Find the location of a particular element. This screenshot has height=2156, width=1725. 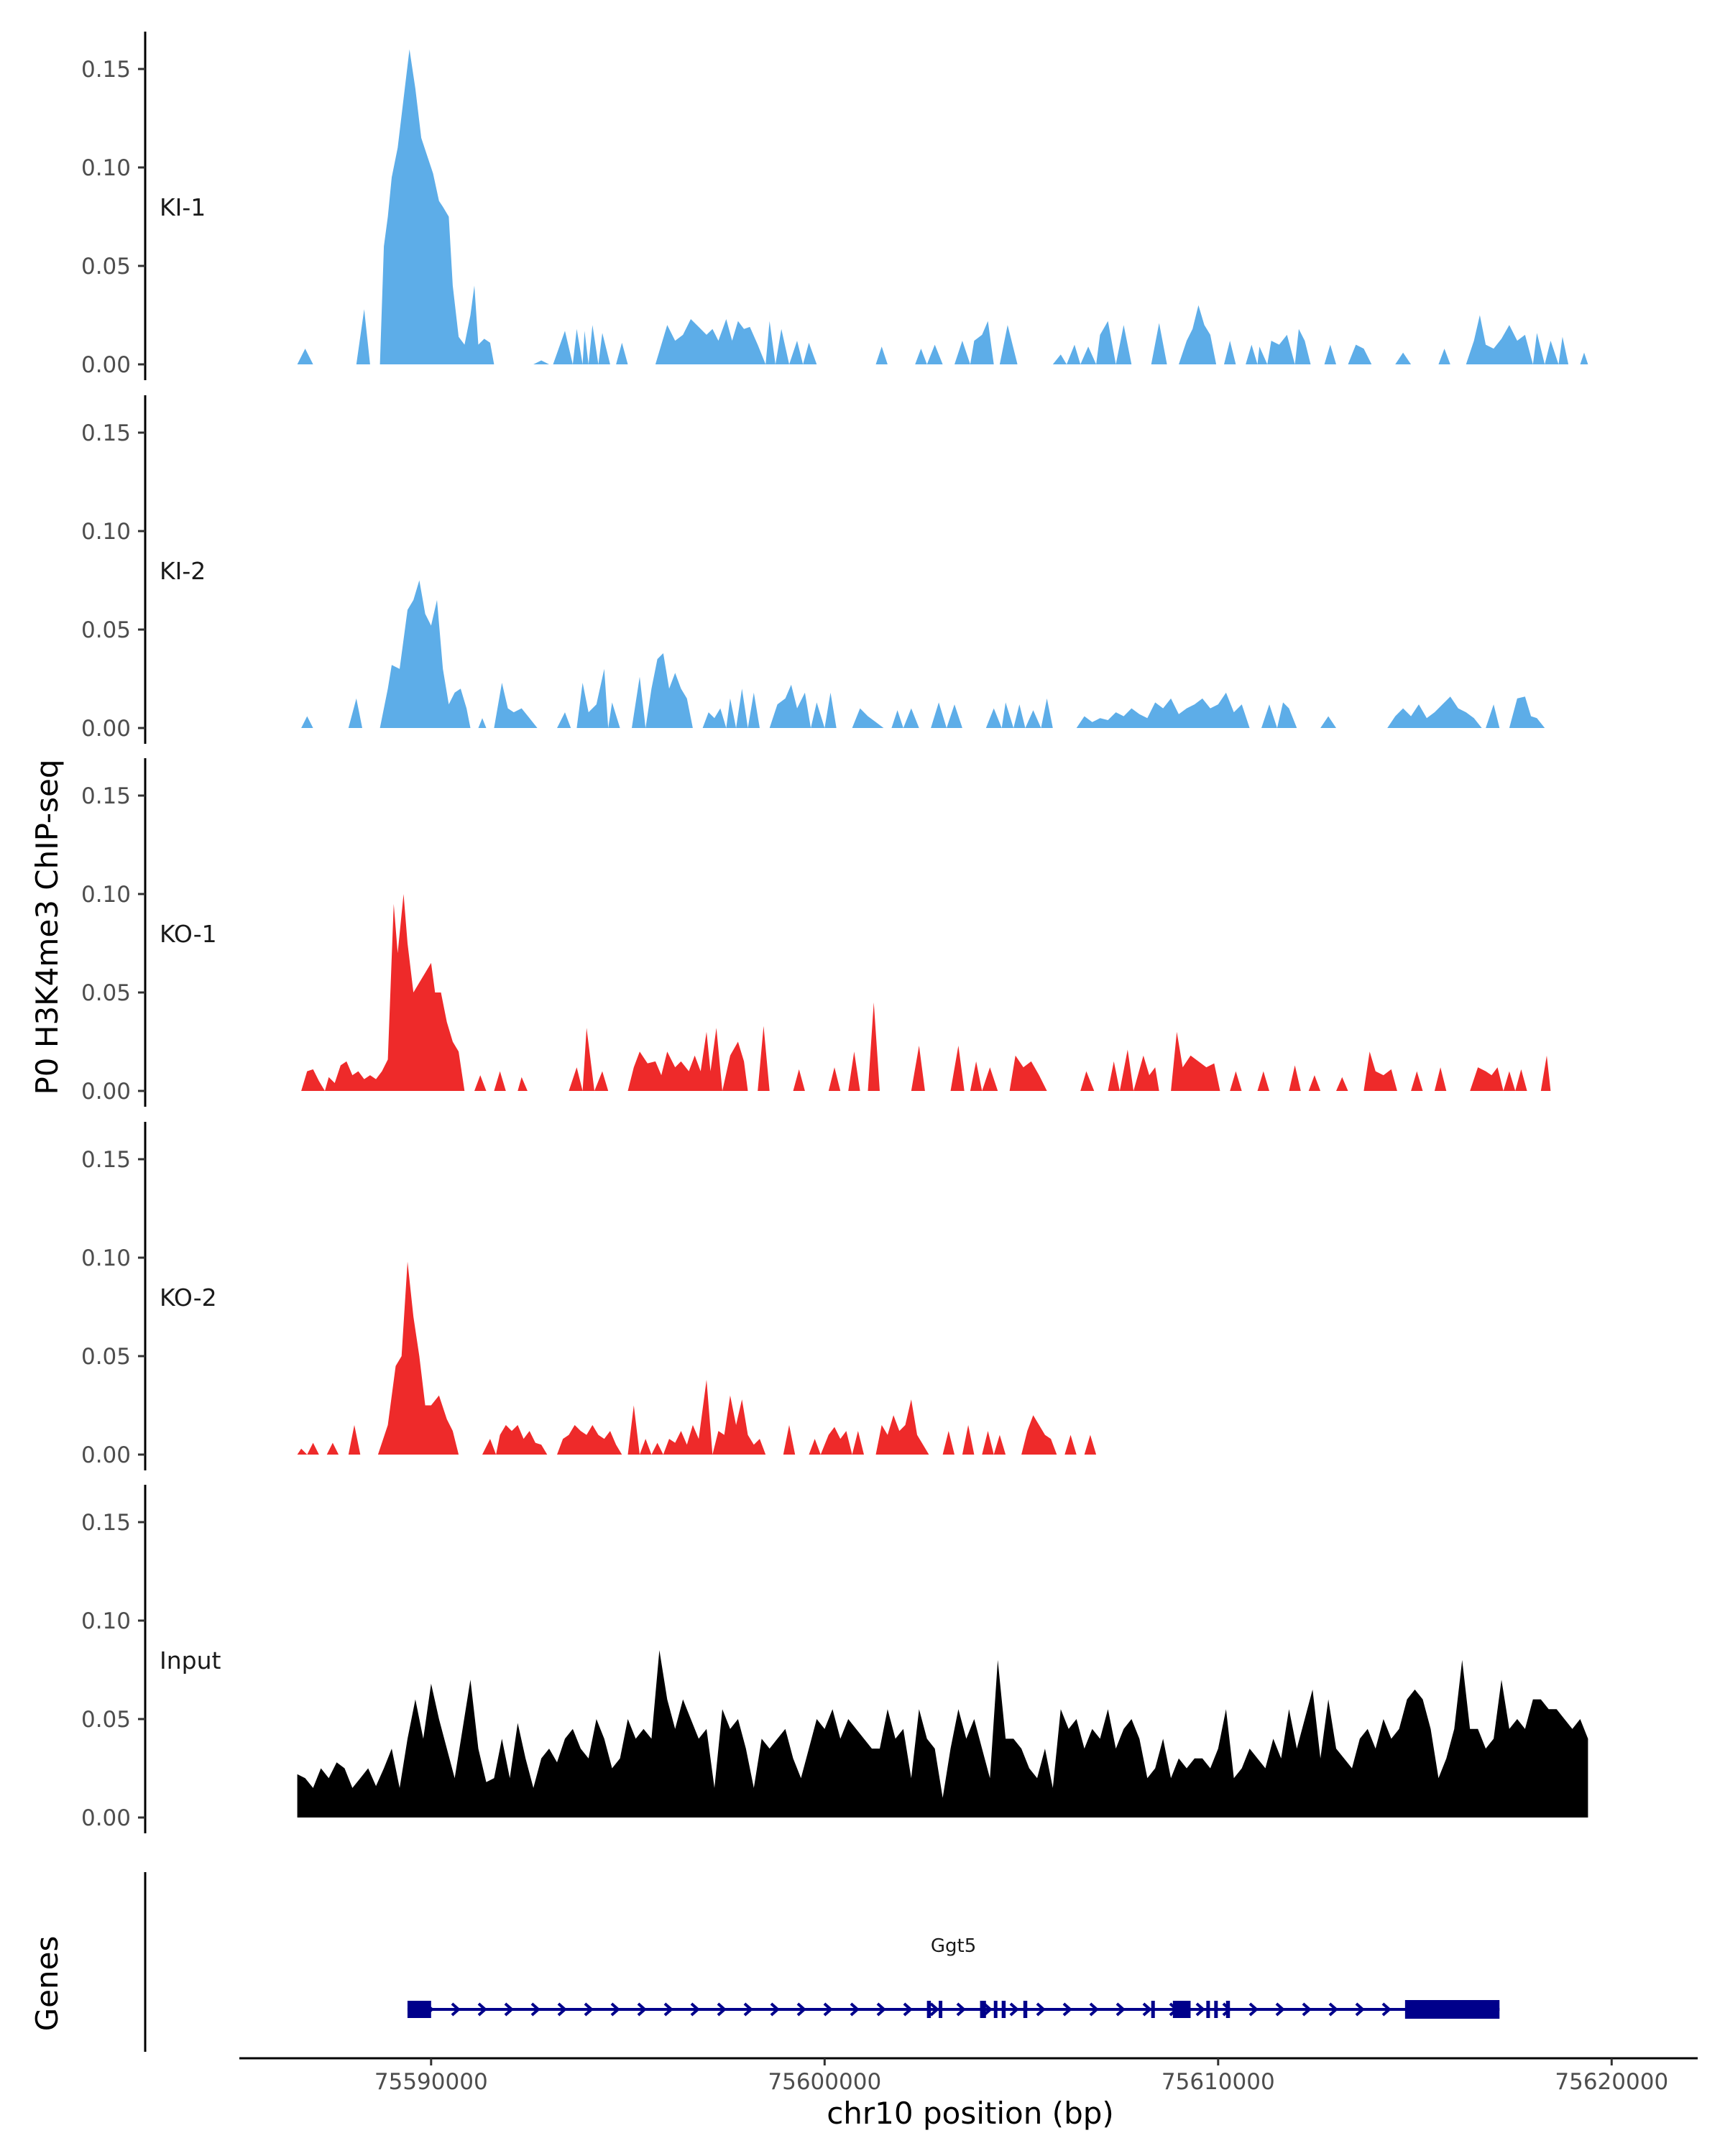

track-ko-2: 0.00 0.05 0.10 0.15 KO-2 is located at coordinates (589, 1296).